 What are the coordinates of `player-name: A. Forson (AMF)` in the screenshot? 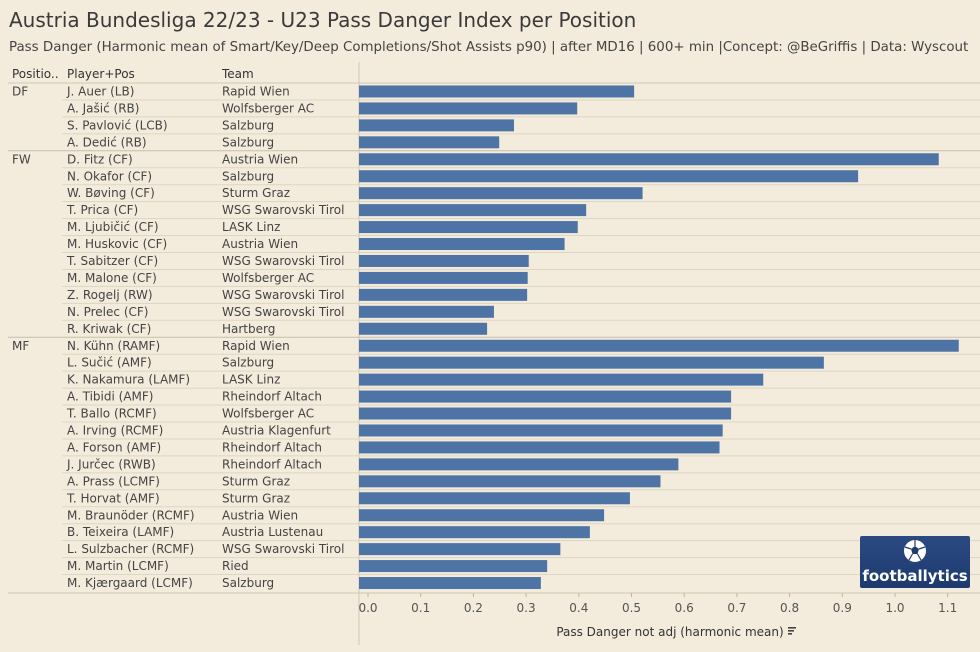 It's located at (114, 447).